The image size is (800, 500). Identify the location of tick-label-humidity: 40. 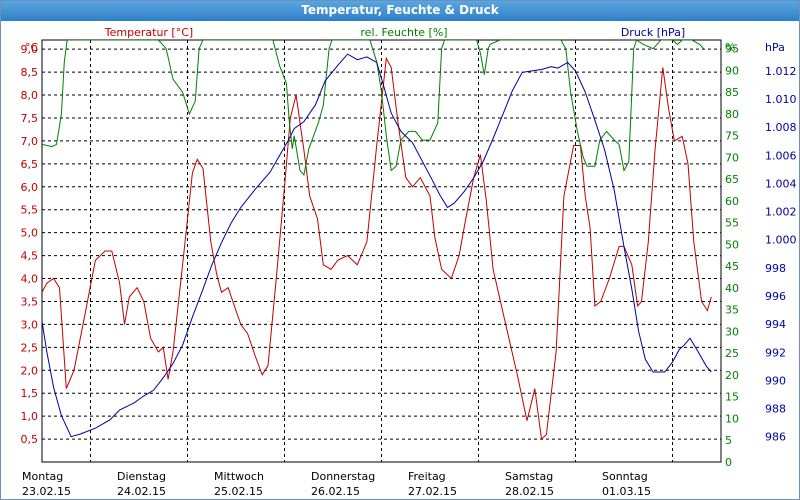
(732, 288).